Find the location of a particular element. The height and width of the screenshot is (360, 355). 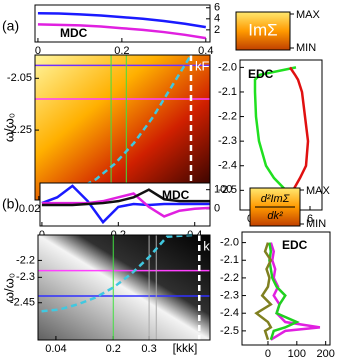

y-tick-label: -2.45 is located at coordinates (22, 303).